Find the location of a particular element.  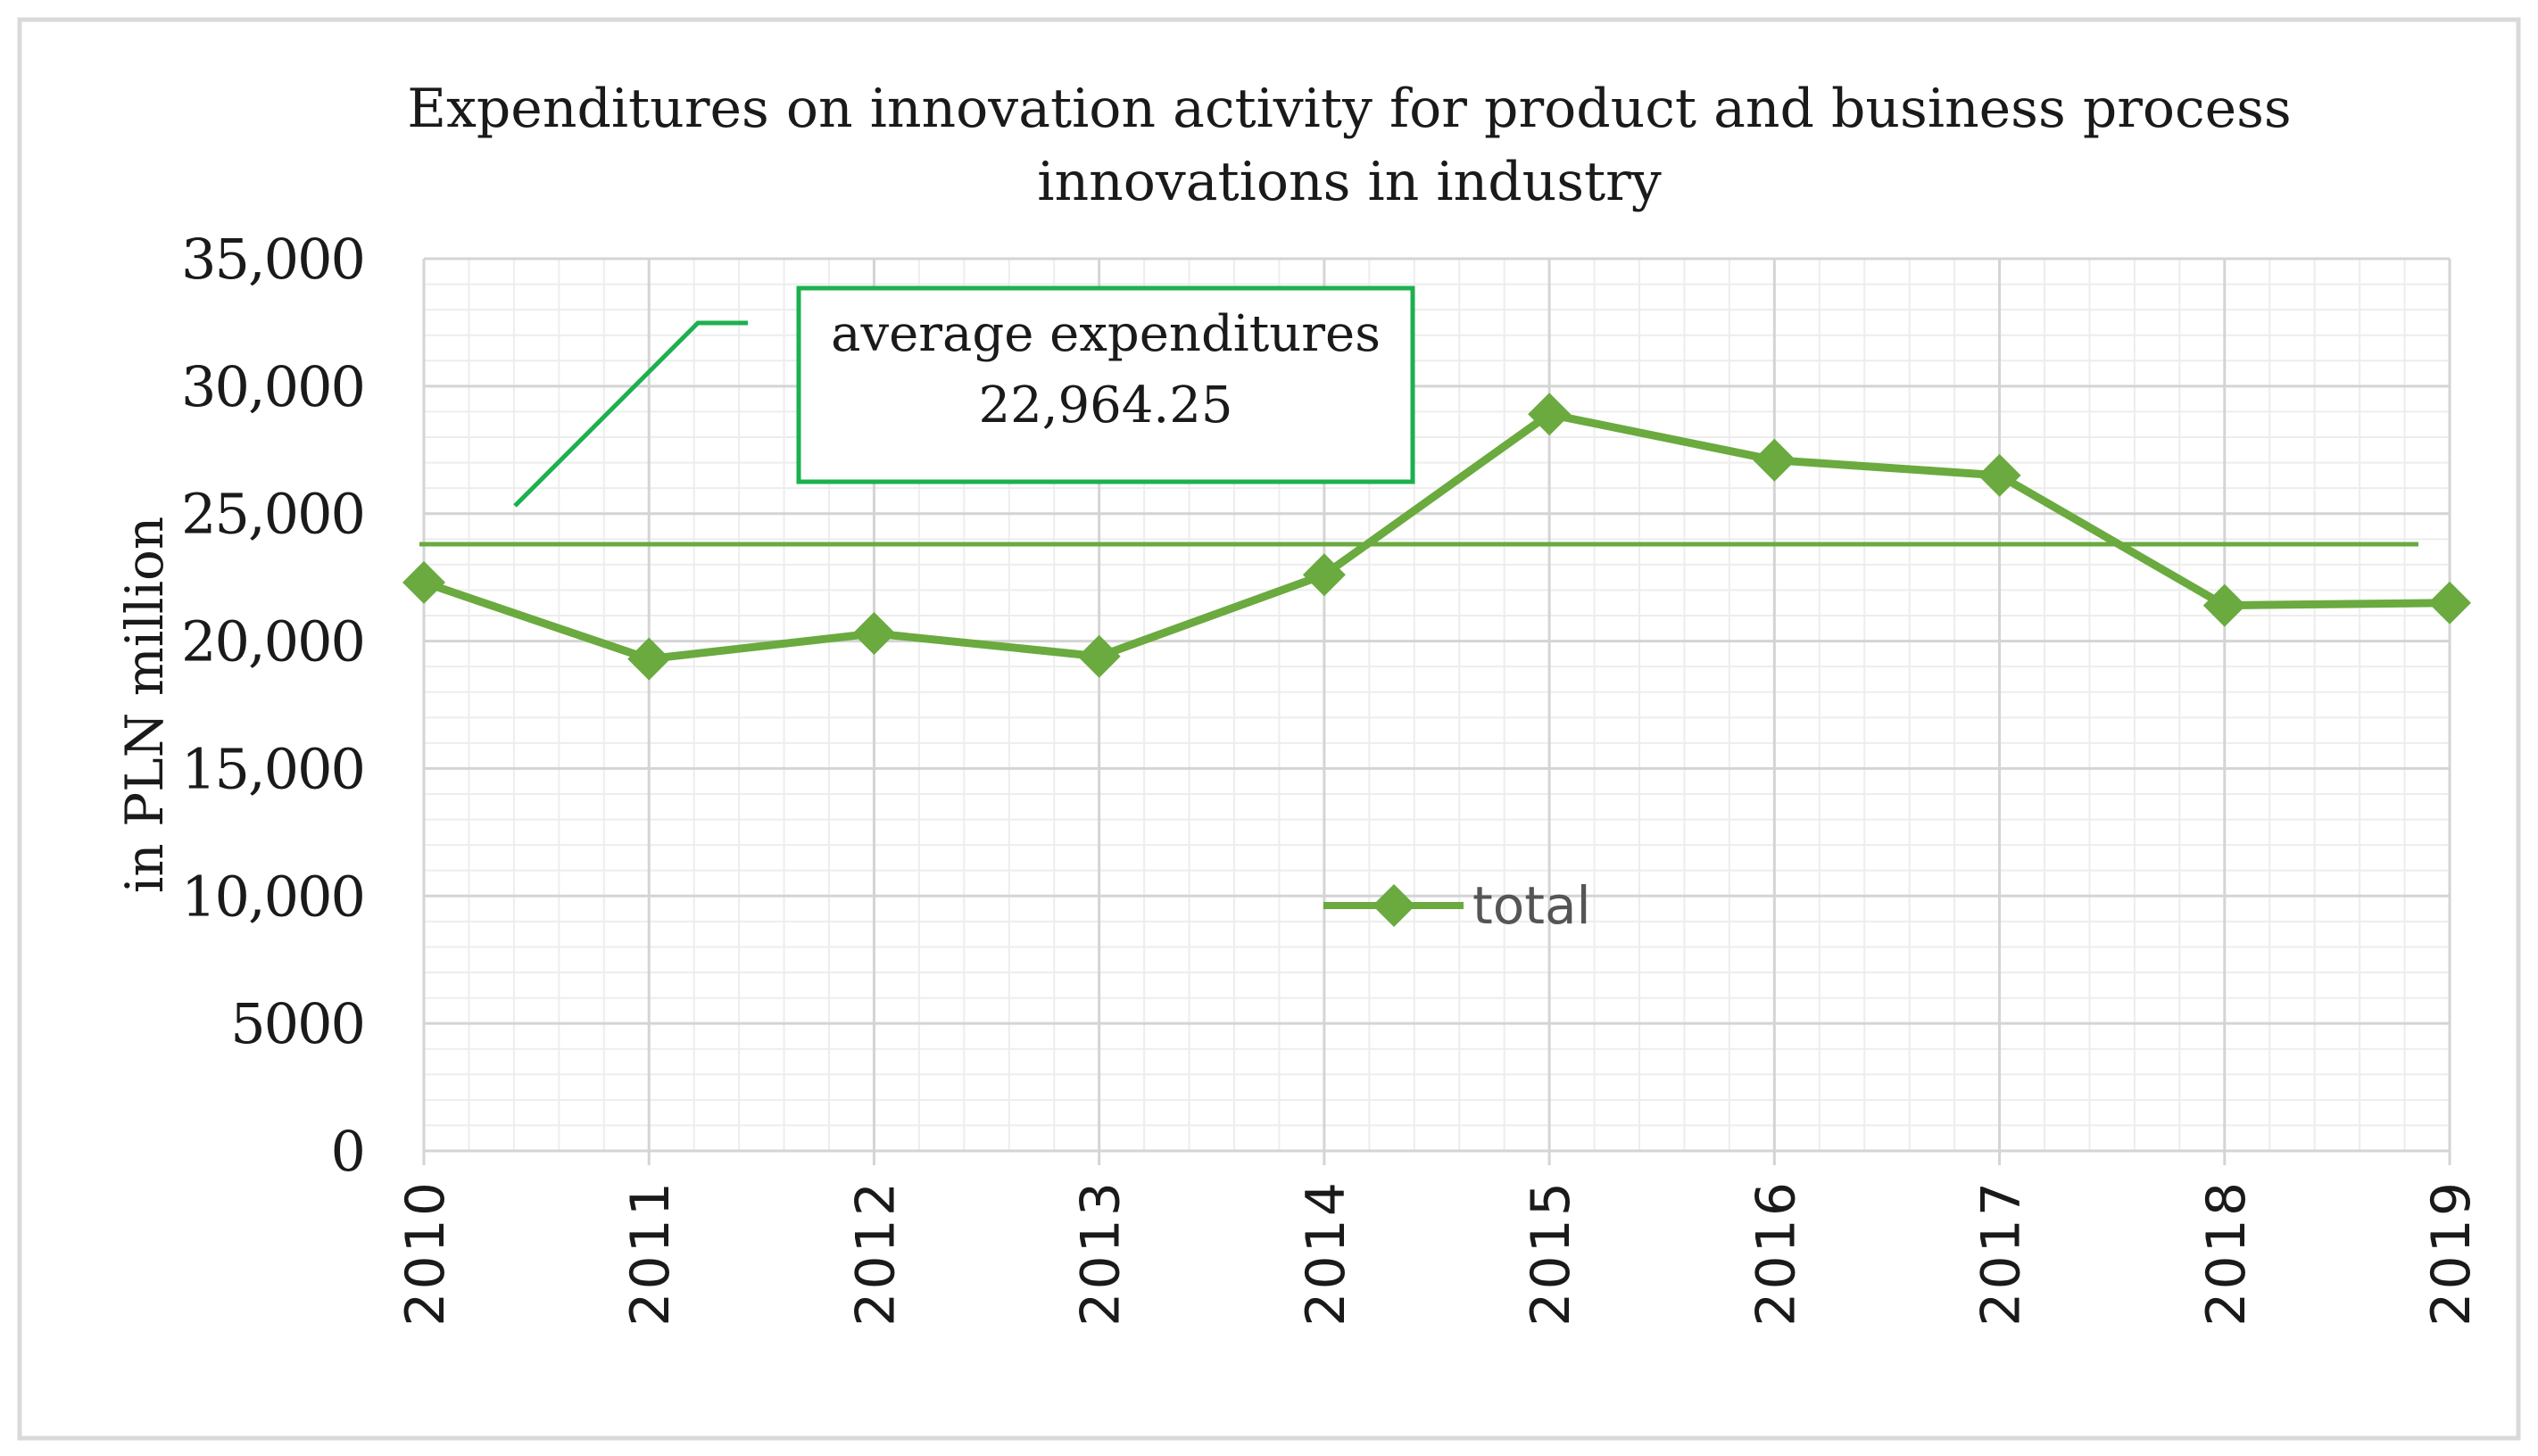

data-point-2012 is located at coordinates (874, 633).